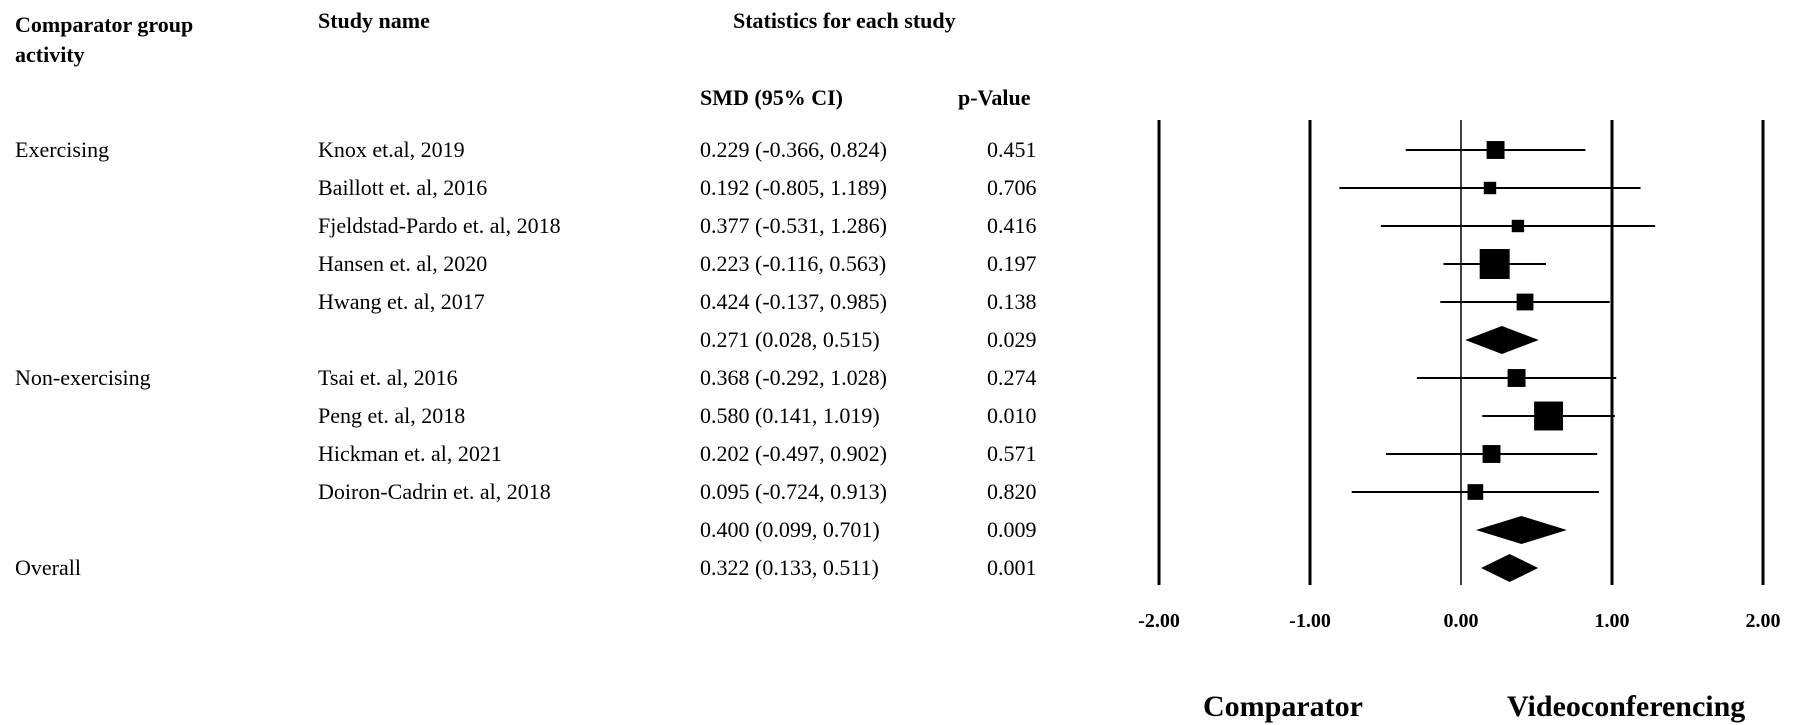 The width and height of the screenshot is (1800, 725). What do you see at coordinates (1012, 567) in the screenshot?
I see `row-p: 0.001` at bounding box center [1012, 567].